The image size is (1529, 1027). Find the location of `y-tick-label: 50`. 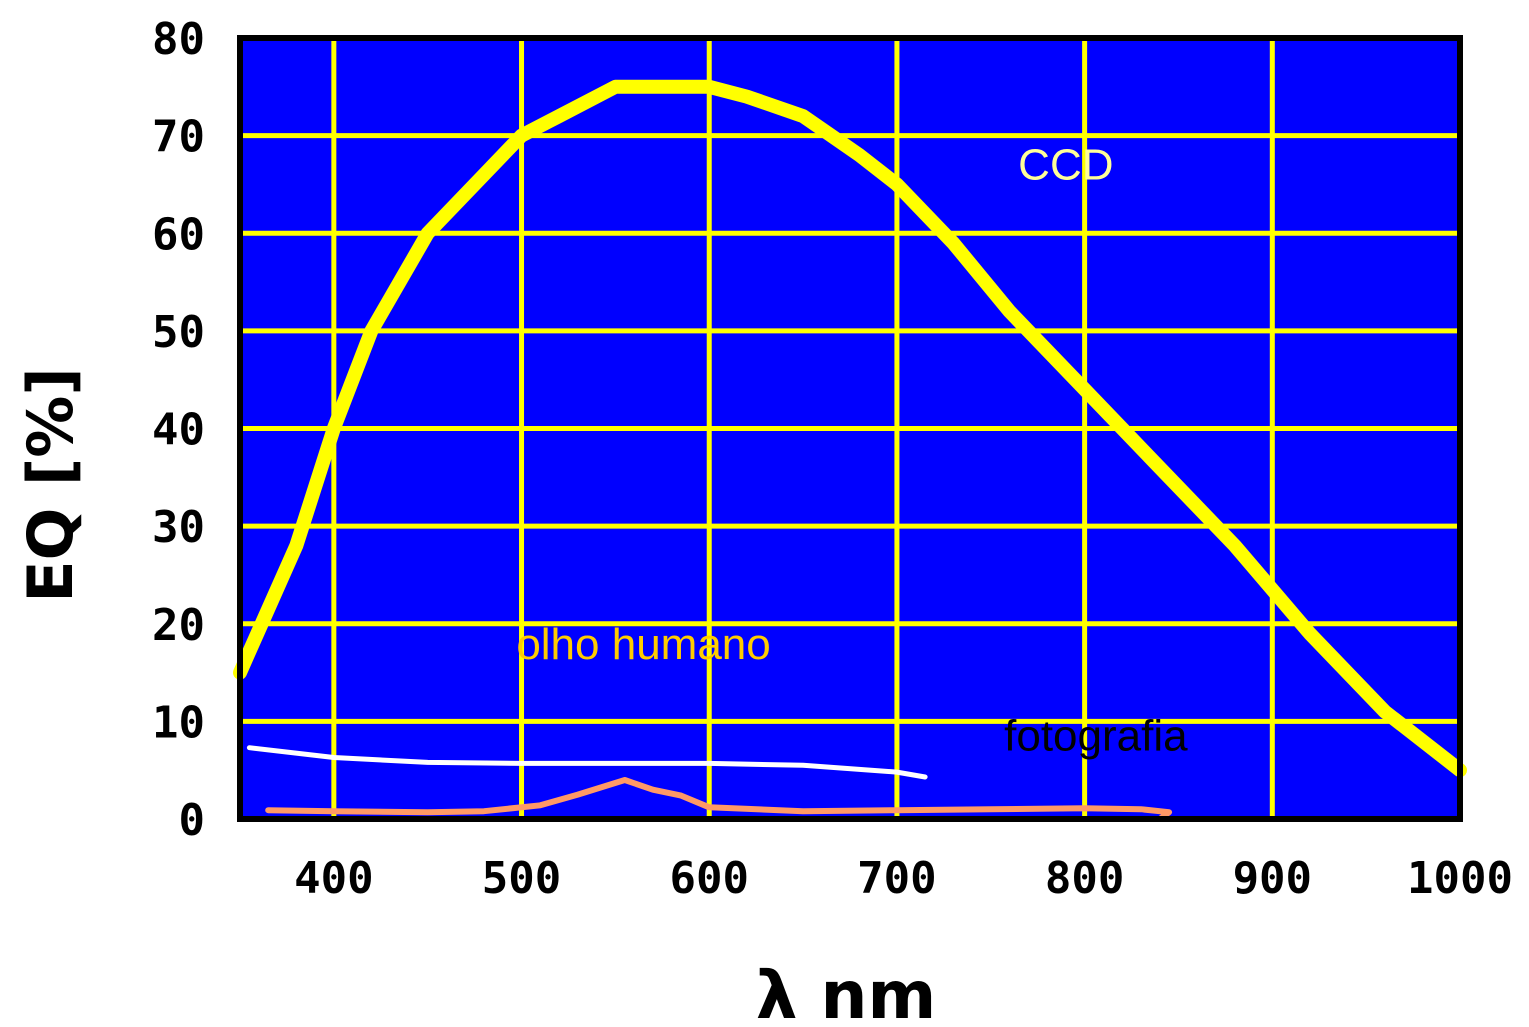

y-tick-label: 50 is located at coordinates (178, 332).